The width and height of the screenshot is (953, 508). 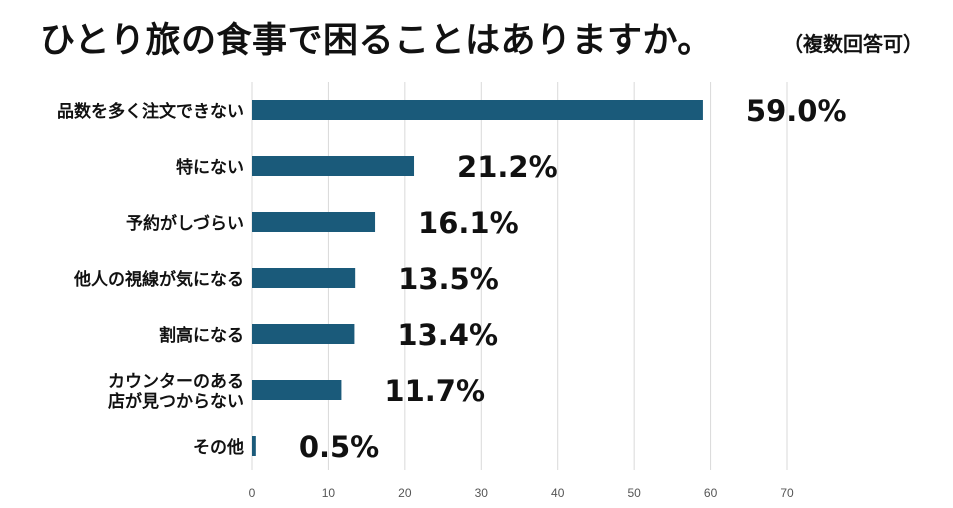 I want to click on chart-subtitle: （複数回答可）, so click(x=853, y=44).